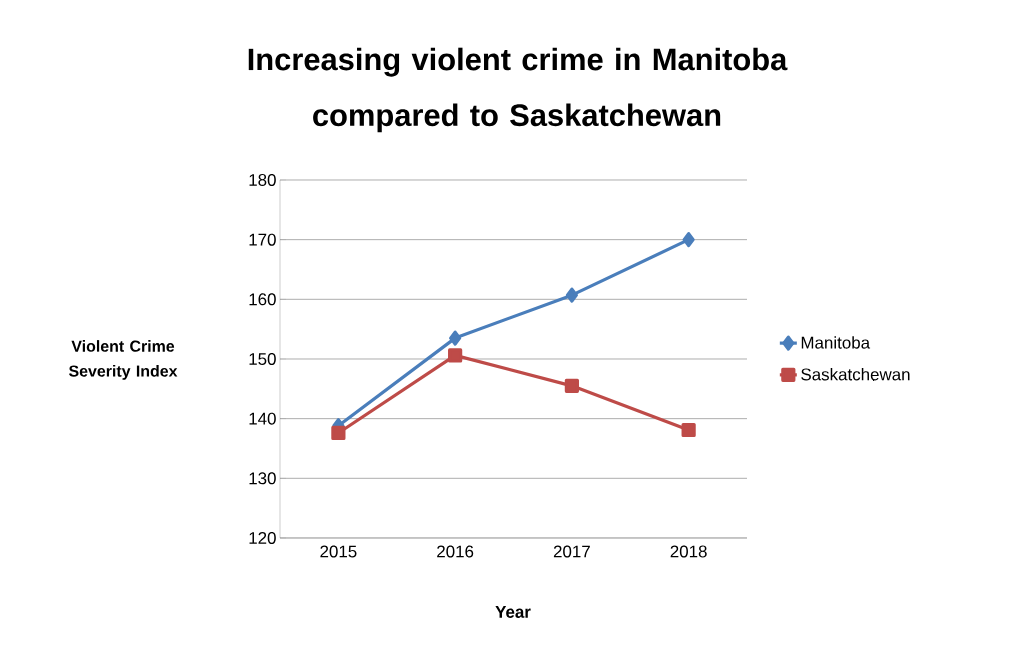  What do you see at coordinates (262, 358) in the screenshot?
I see `y-tick-label: 150` at bounding box center [262, 358].